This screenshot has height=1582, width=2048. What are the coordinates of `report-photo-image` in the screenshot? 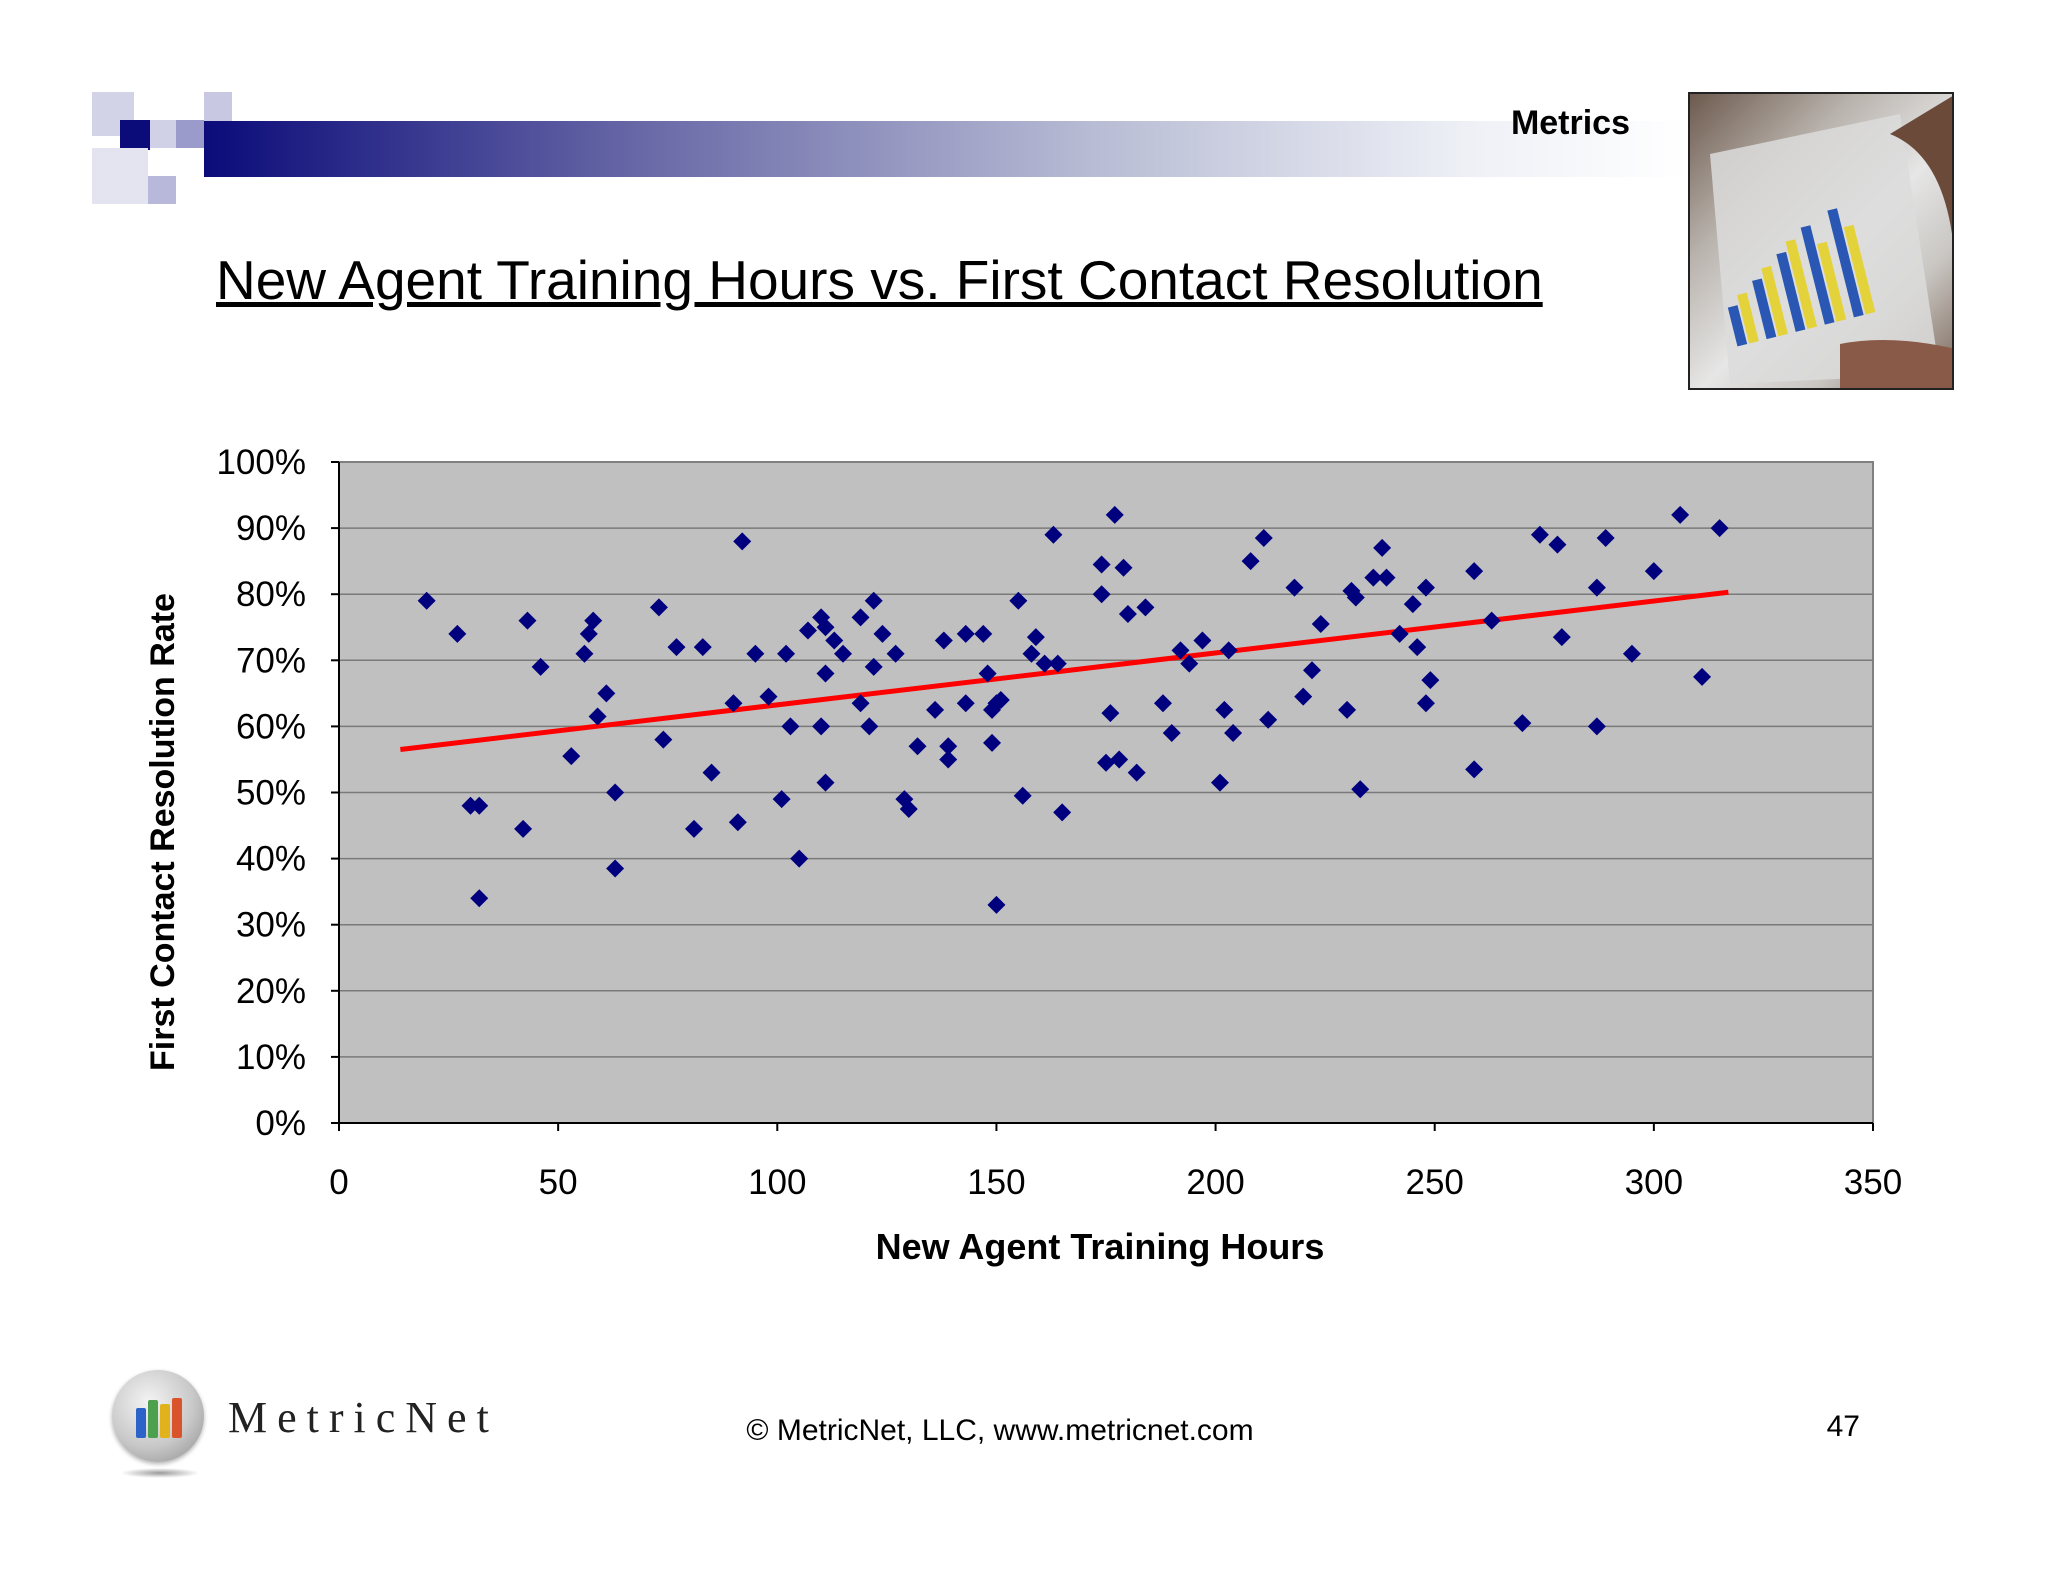 It's located at (1821, 241).